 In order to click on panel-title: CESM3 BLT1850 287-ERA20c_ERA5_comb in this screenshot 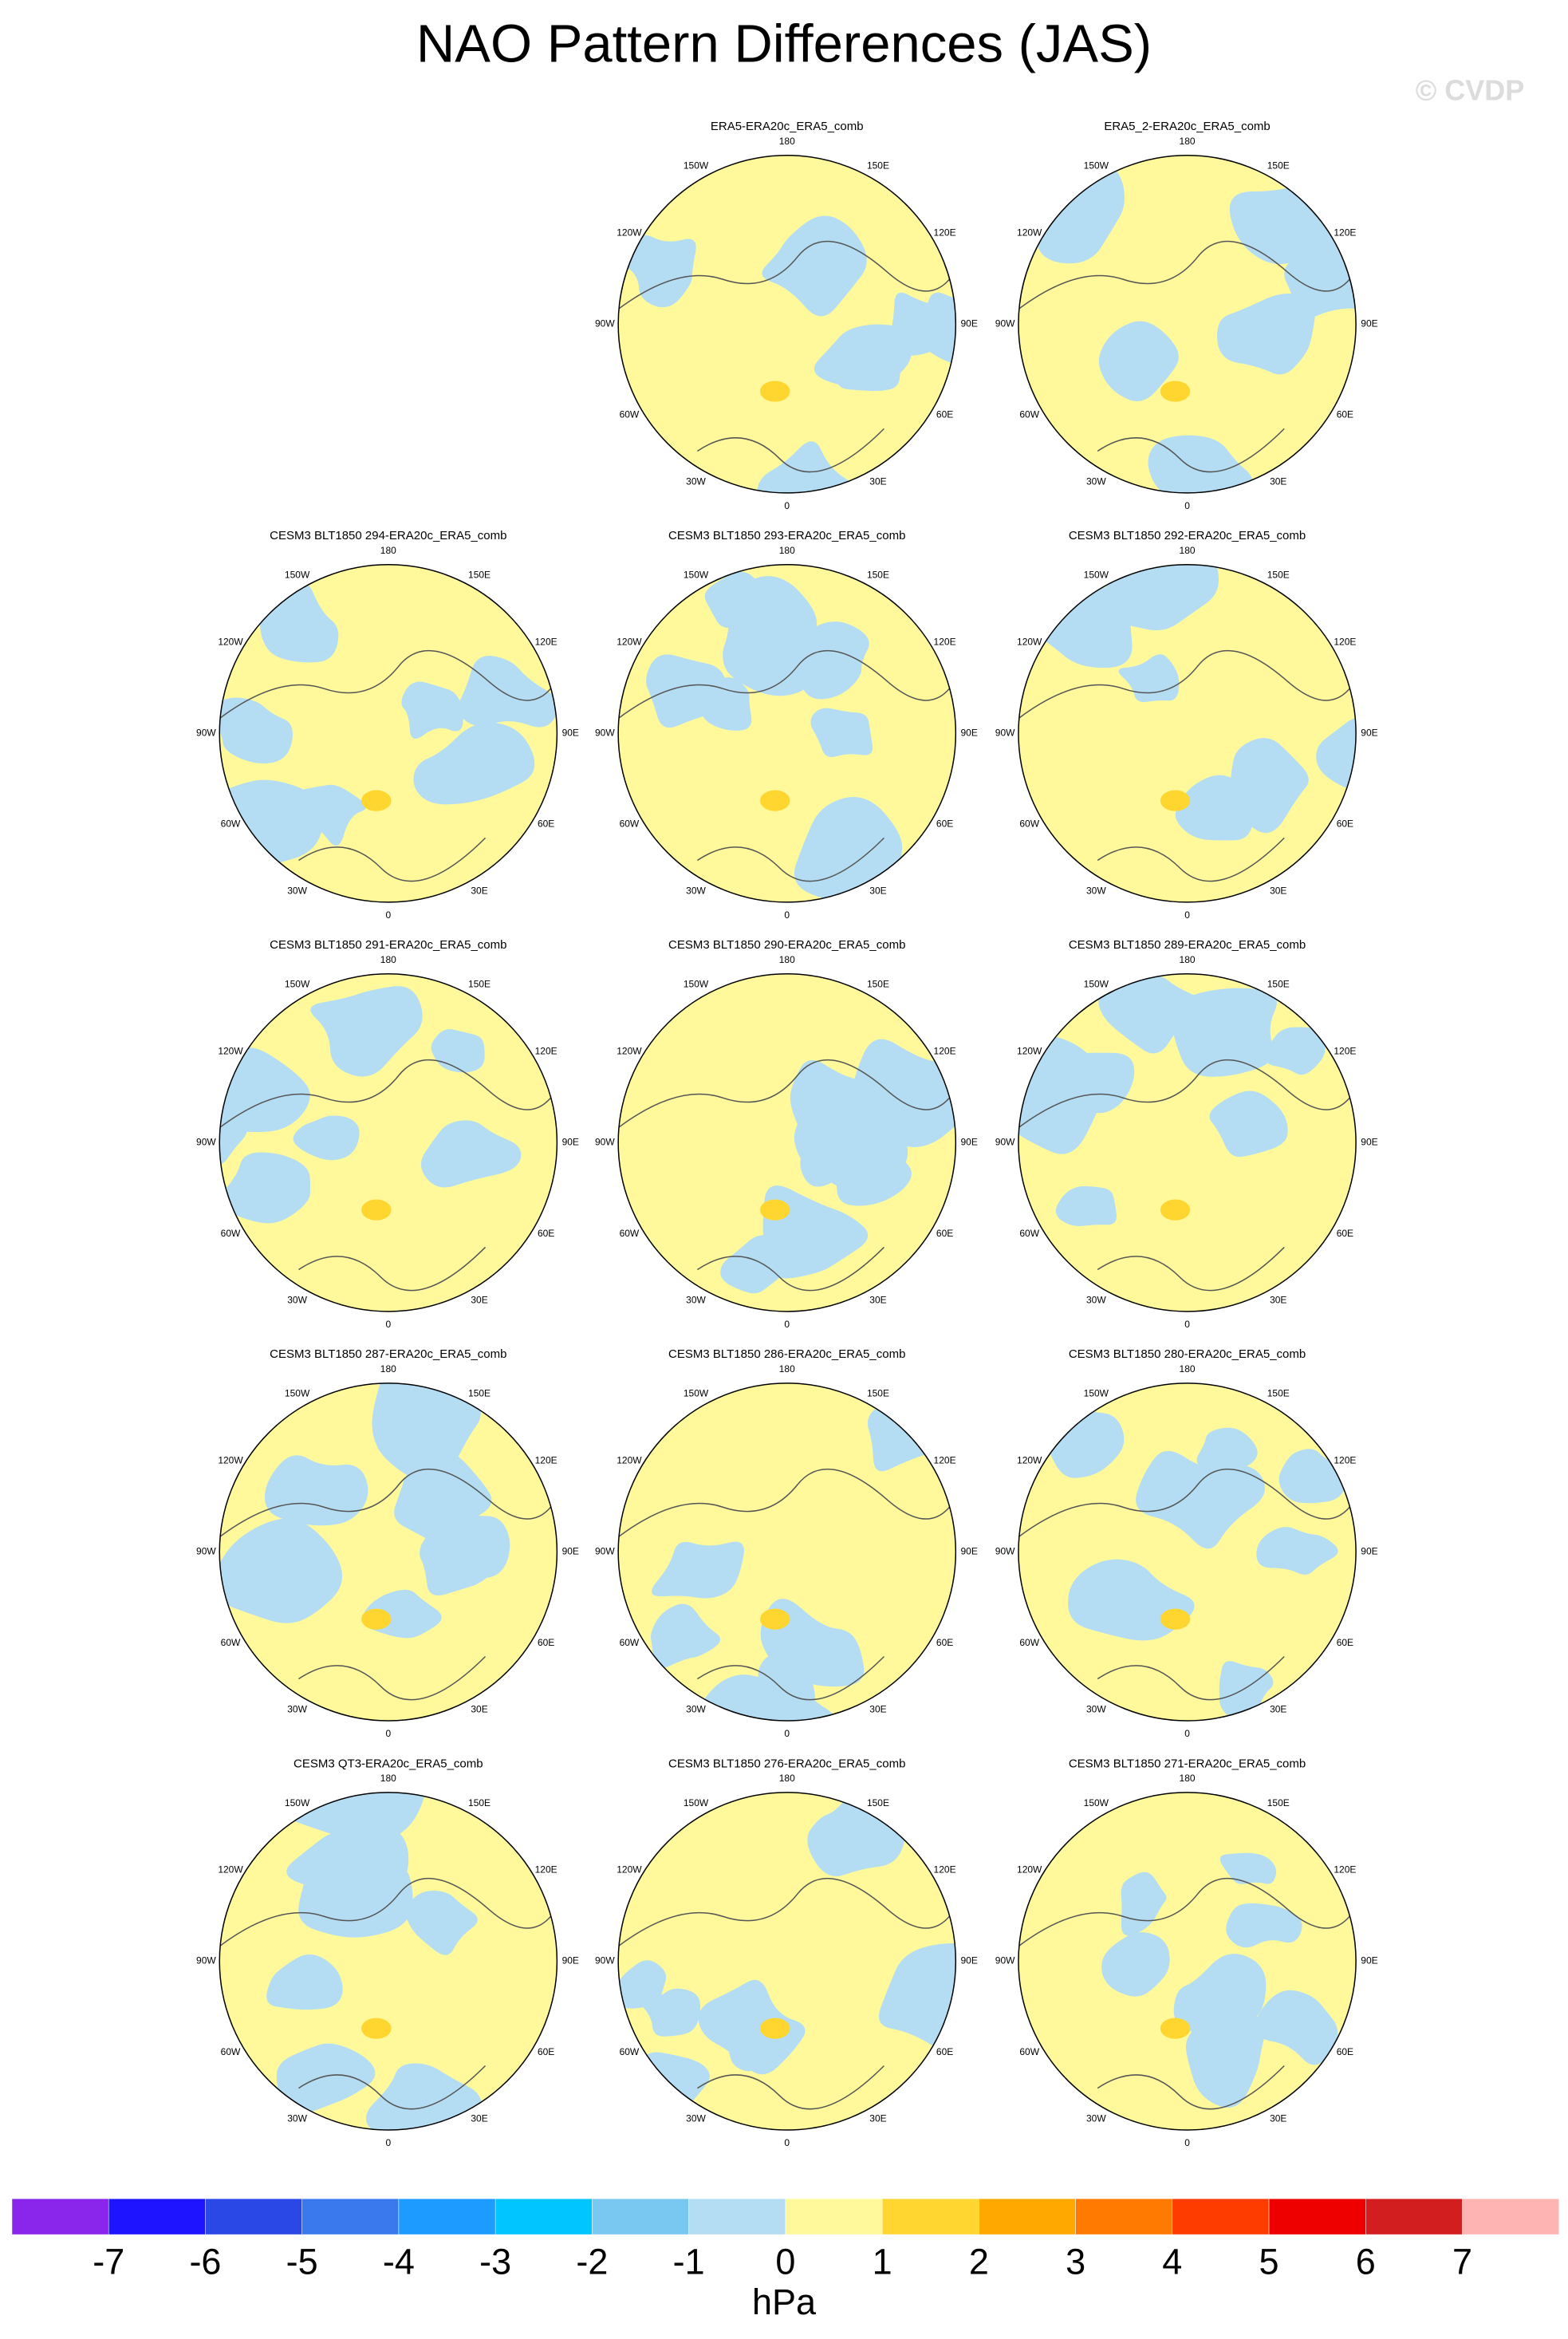, I will do `click(388, 1354)`.